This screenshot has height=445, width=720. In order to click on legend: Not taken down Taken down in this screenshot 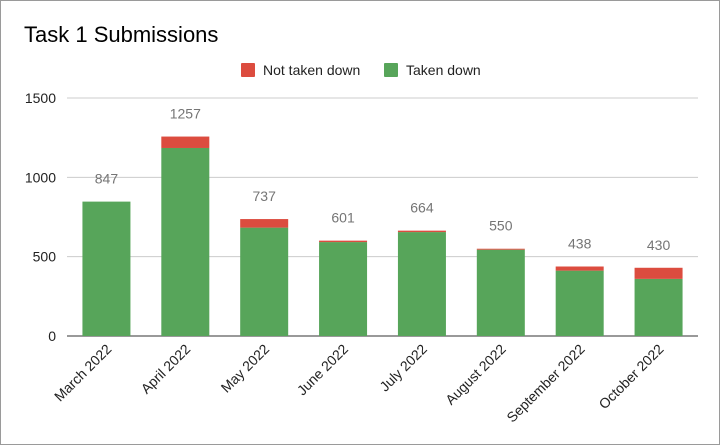, I will do `click(361, 70)`.